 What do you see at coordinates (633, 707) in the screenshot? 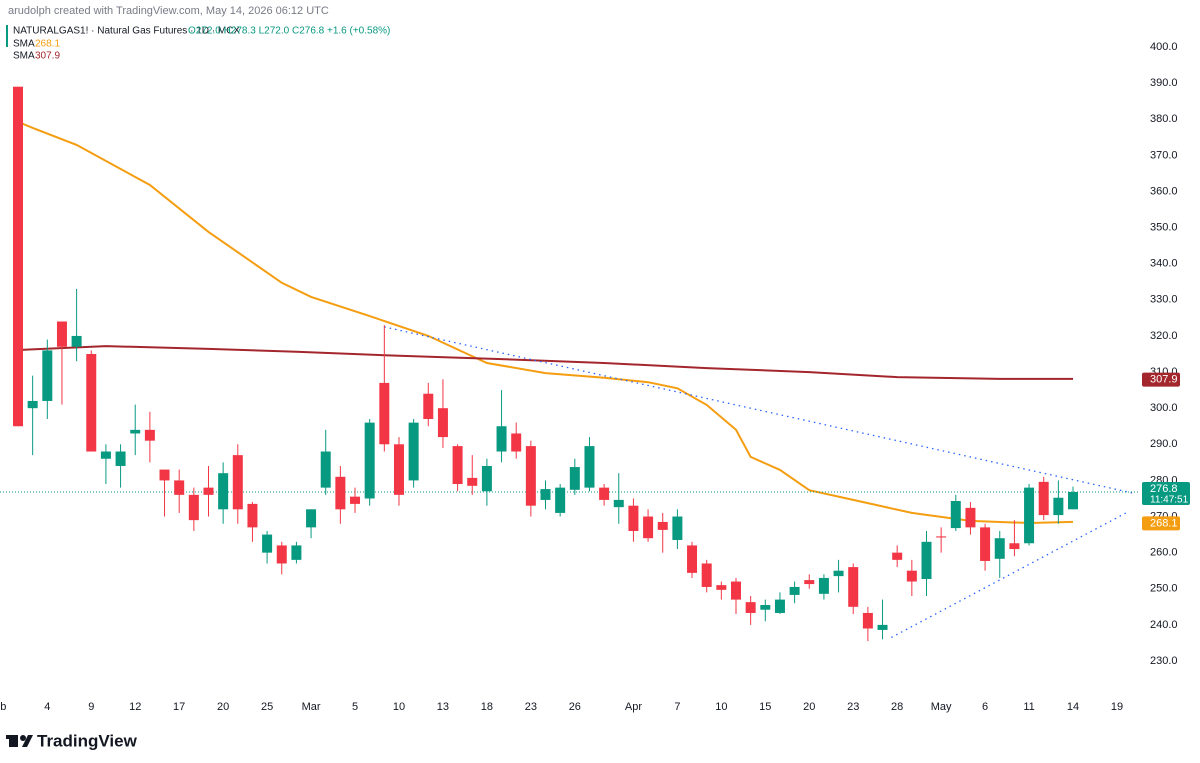
I see `x-tick-label: Apr` at bounding box center [633, 707].